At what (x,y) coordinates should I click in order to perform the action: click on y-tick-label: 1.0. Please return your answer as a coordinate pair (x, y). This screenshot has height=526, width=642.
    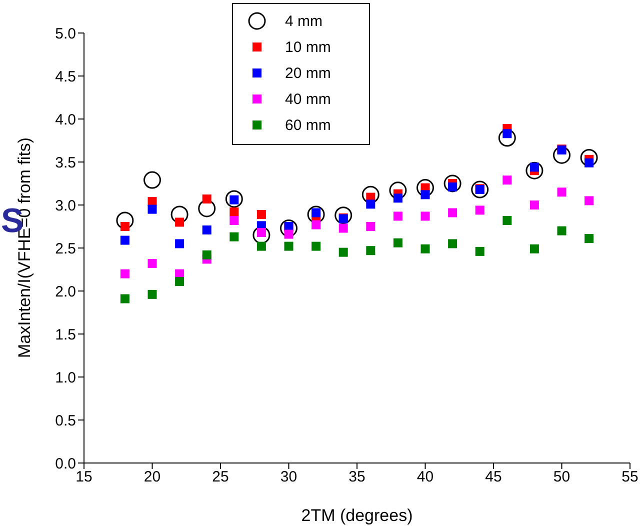
    Looking at the image, I should click on (65, 377).